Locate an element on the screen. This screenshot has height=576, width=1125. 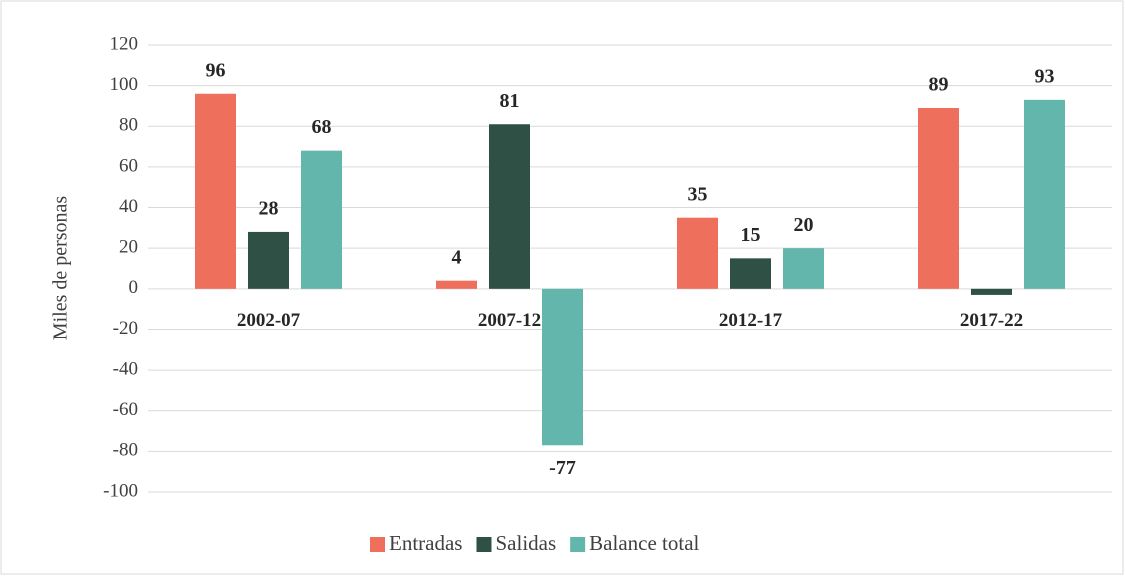
value-label: 93 is located at coordinates (1045, 76).